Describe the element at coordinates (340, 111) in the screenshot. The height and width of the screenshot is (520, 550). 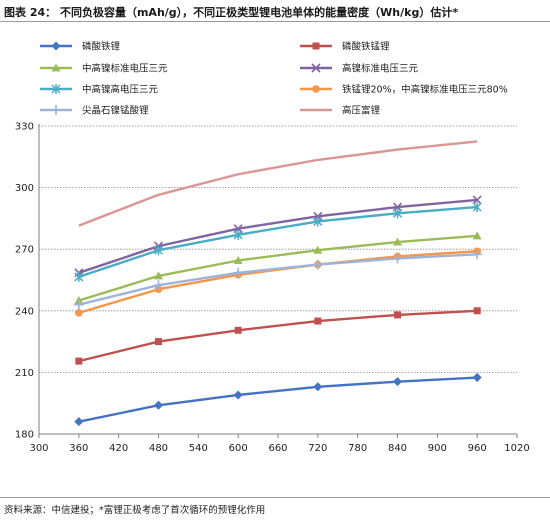
I see `legend-item: 高压富锂` at that location.